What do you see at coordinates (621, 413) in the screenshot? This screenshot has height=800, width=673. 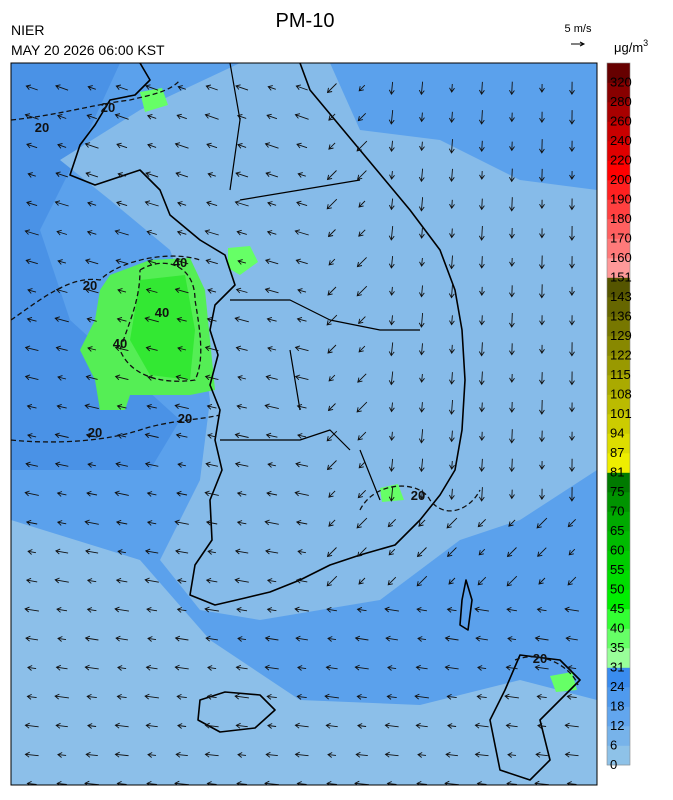 I see `colorbar-label: 101` at bounding box center [621, 413].